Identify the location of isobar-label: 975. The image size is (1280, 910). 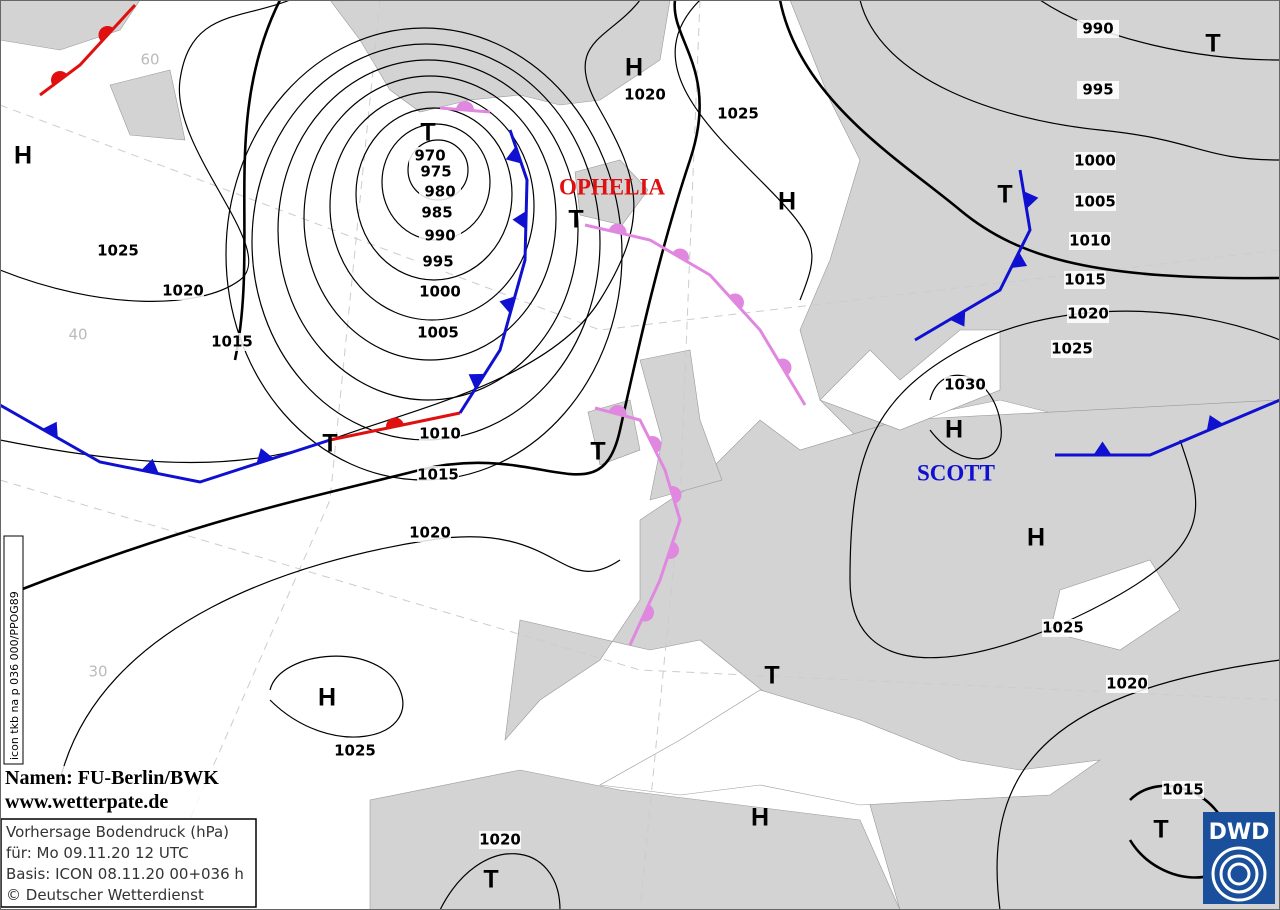
(435, 172).